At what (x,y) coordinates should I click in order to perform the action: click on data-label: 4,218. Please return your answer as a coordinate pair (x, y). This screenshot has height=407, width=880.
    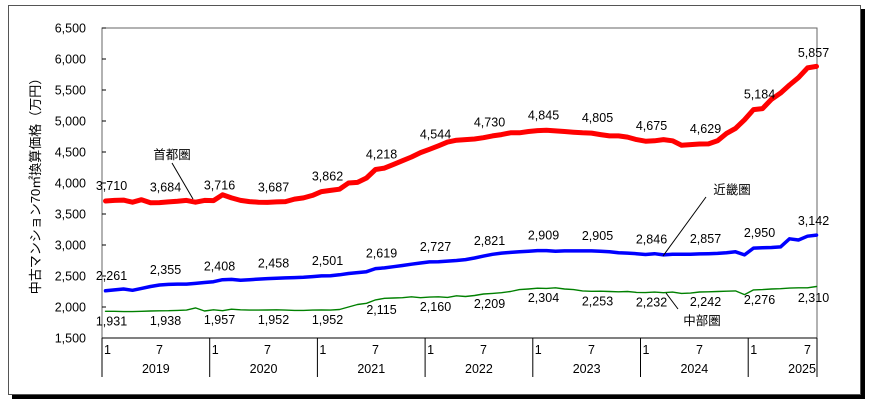
    Looking at the image, I should click on (381, 154).